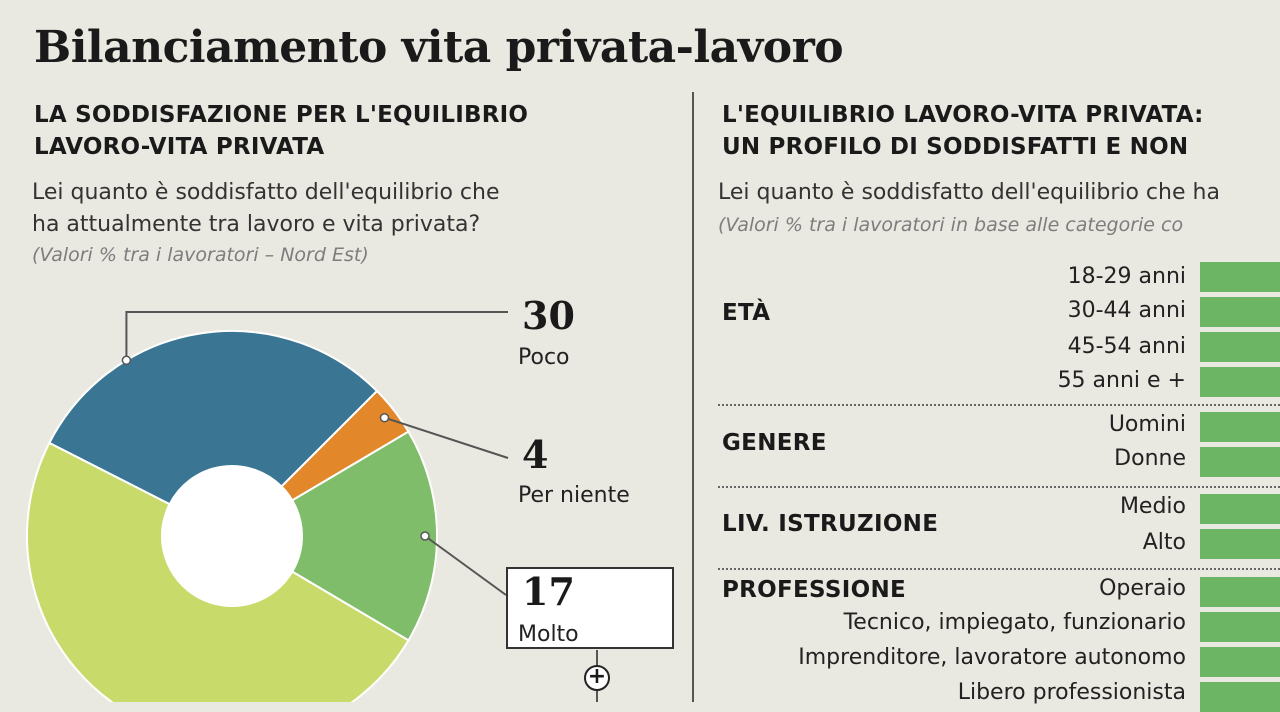 This screenshot has width=1280, height=712. Describe the element at coordinates (1071, 692) in the screenshot. I see `row-label: Libero professionista` at that location.